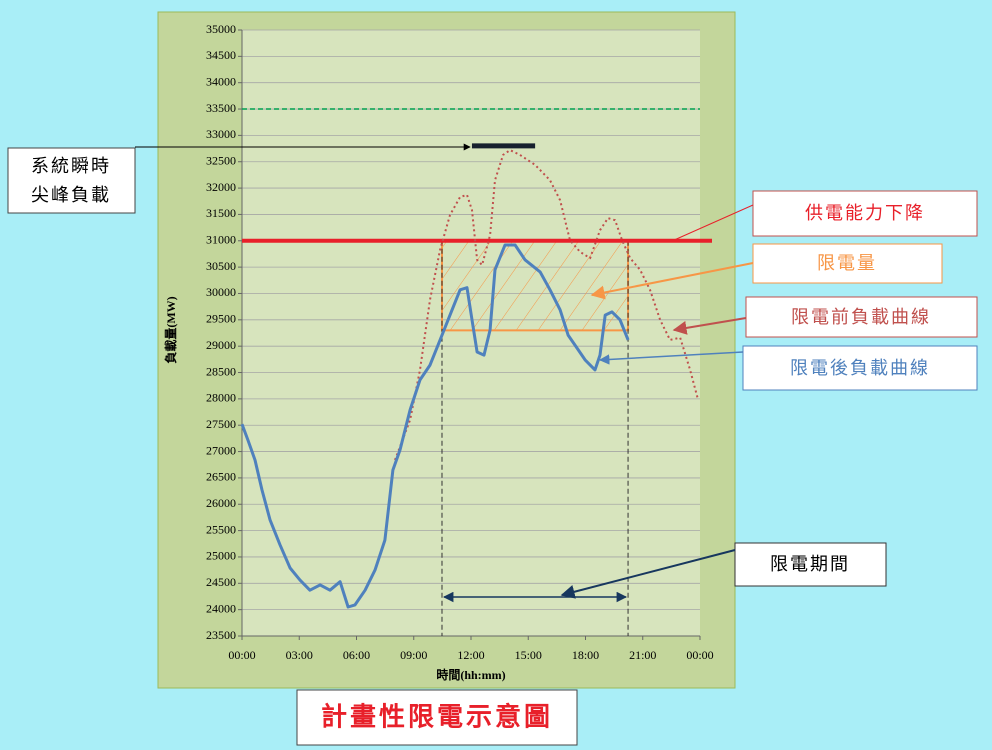  Describe the element at coordinates (221, 608) in the screenshot. I see `y-tick-label: 24000` at that location.